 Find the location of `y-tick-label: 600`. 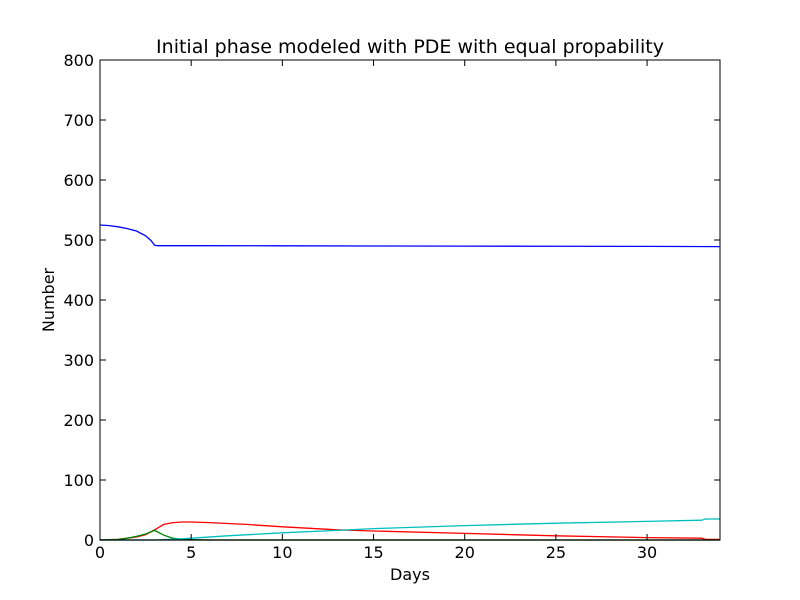

y-tick-label: 600 is located at coordinates (78, 180).